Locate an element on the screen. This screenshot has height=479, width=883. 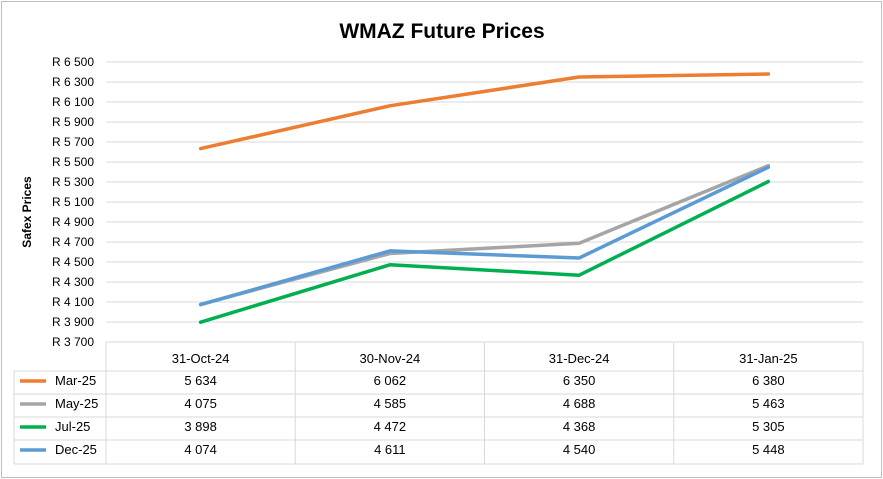
x-tick-label: 30-Nov-24 is located at coordinates (390, 358).